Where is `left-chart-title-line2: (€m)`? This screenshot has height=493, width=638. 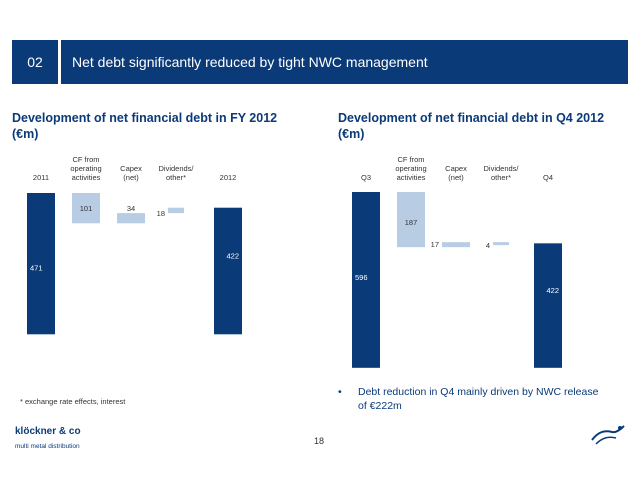
left-chart-title-line2: (€m) is located at coordinates (25, 134).